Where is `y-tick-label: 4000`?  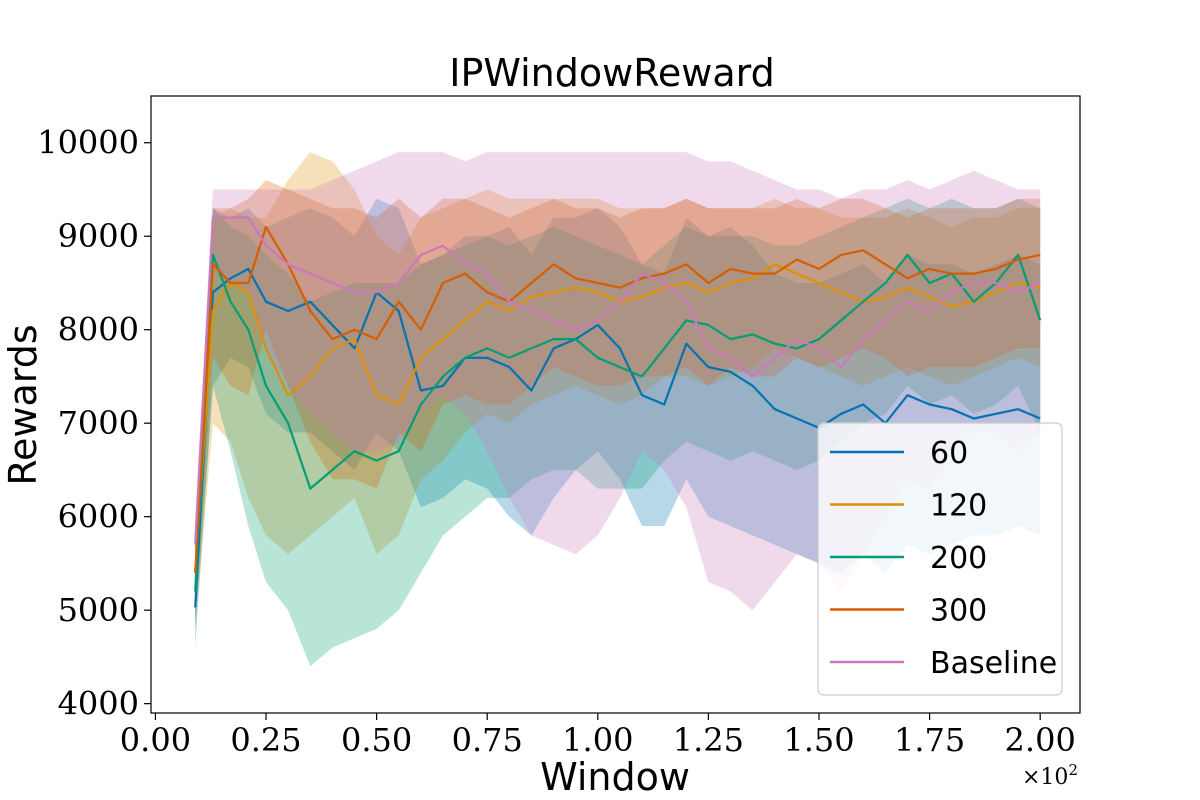 y-tick-label: 4000 is located at coordinates (98, 704).